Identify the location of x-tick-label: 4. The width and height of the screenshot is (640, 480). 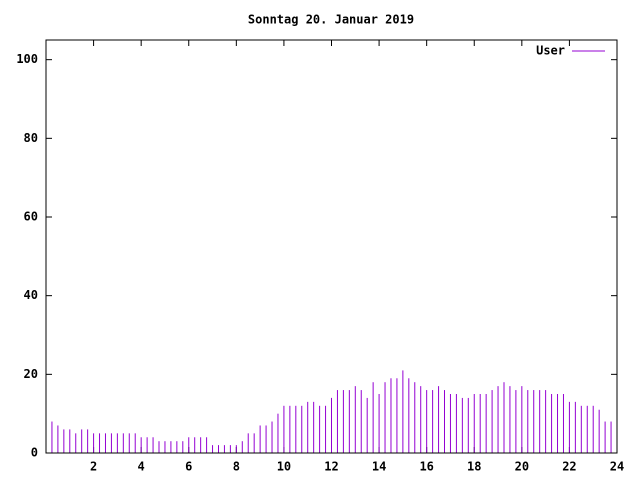
(141, 467).